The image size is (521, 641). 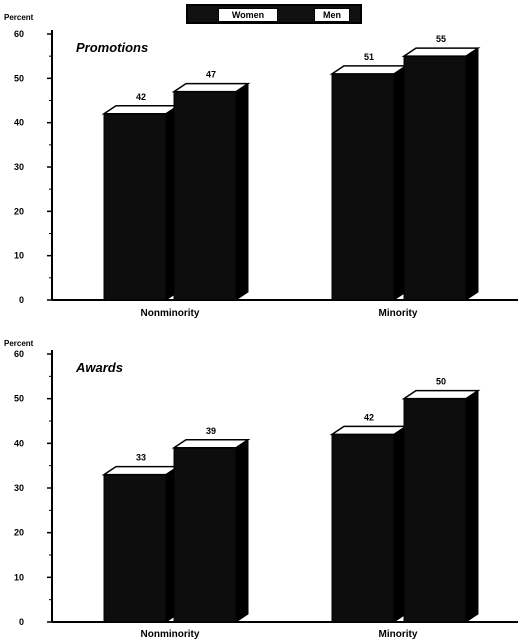 I want to click on data-label: 47, so click(x=211, y=75).